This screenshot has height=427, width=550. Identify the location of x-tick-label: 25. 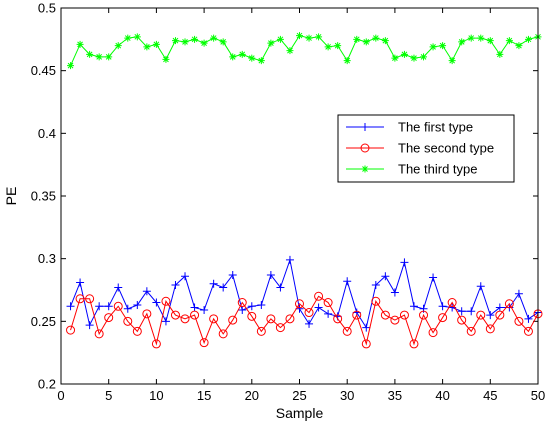
(299, 395).